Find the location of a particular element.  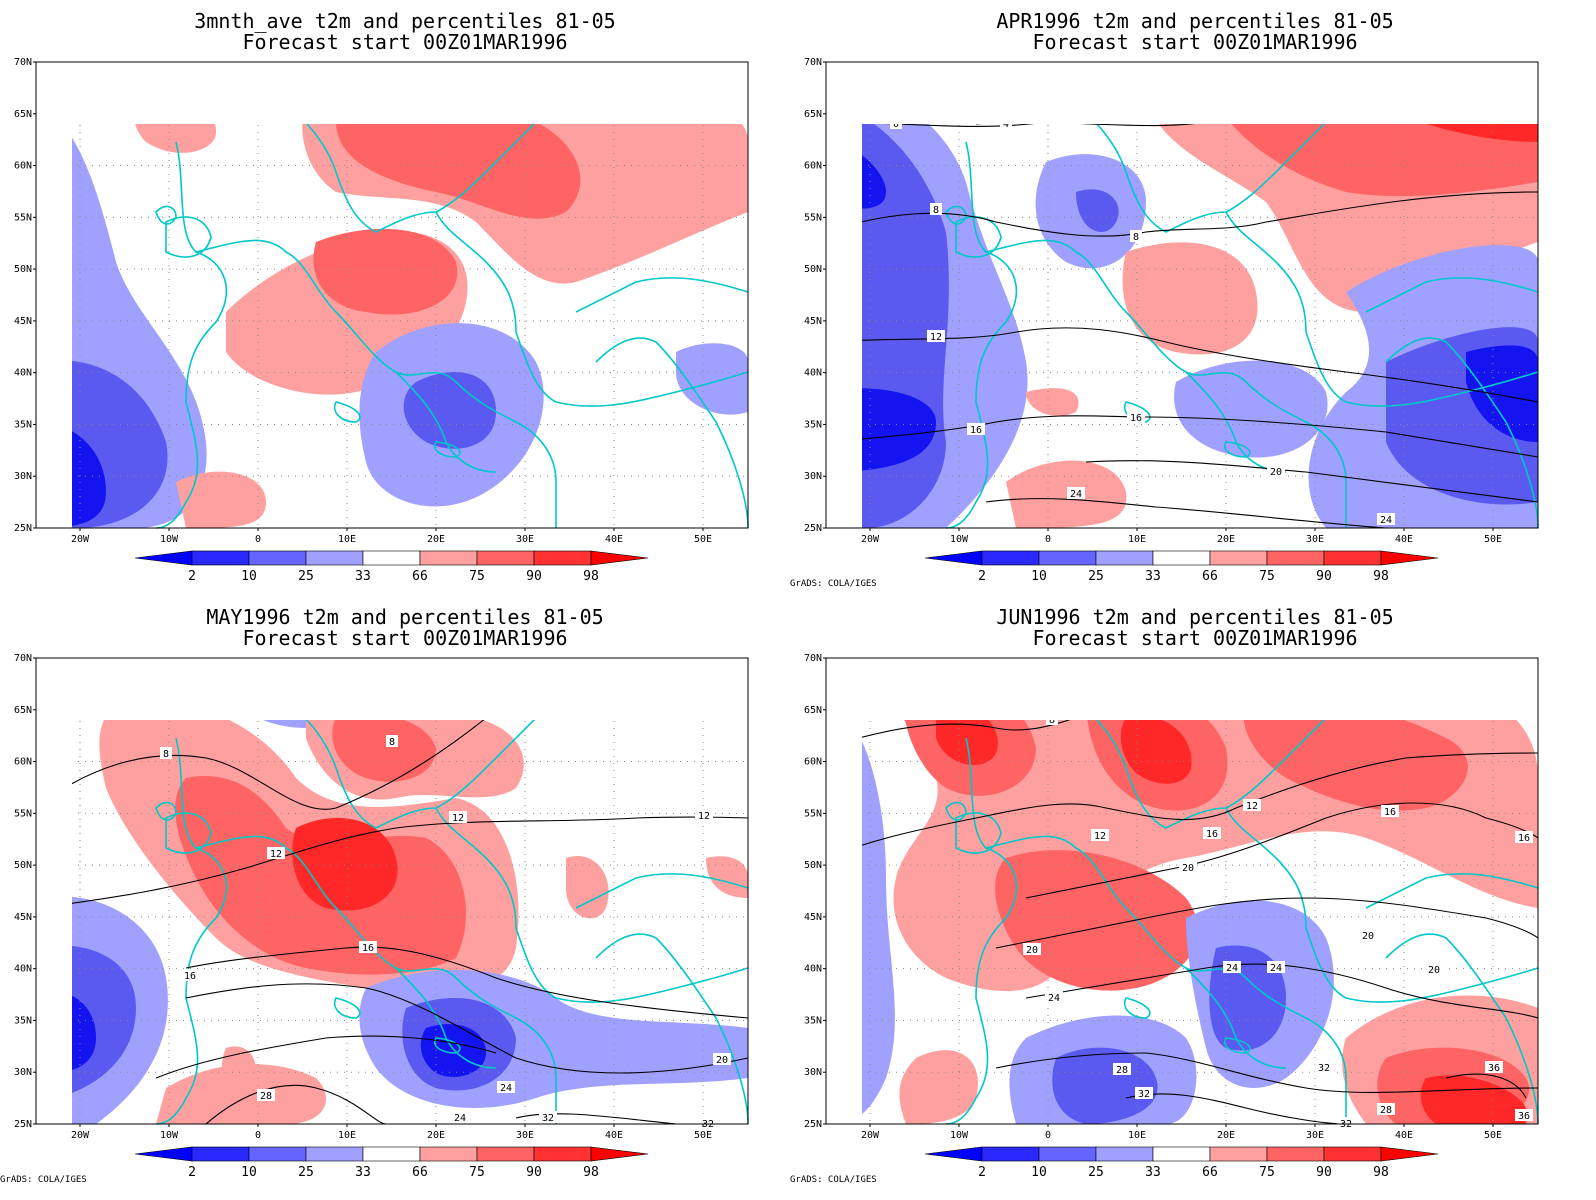

lat-tick-label: 50N is located at coordinates (813, 865).